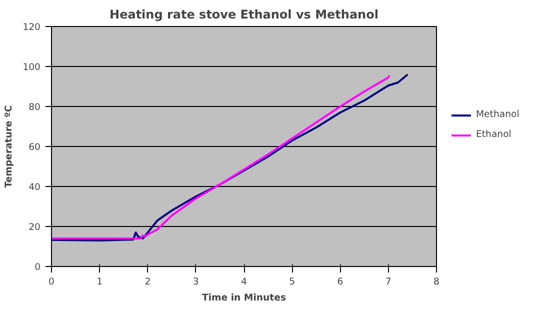 The height and width of the screenshot is (321, 550). Describe the element at coordinates (292, 282) in the screenshot. I see `x-tick-label: 5` at that location.